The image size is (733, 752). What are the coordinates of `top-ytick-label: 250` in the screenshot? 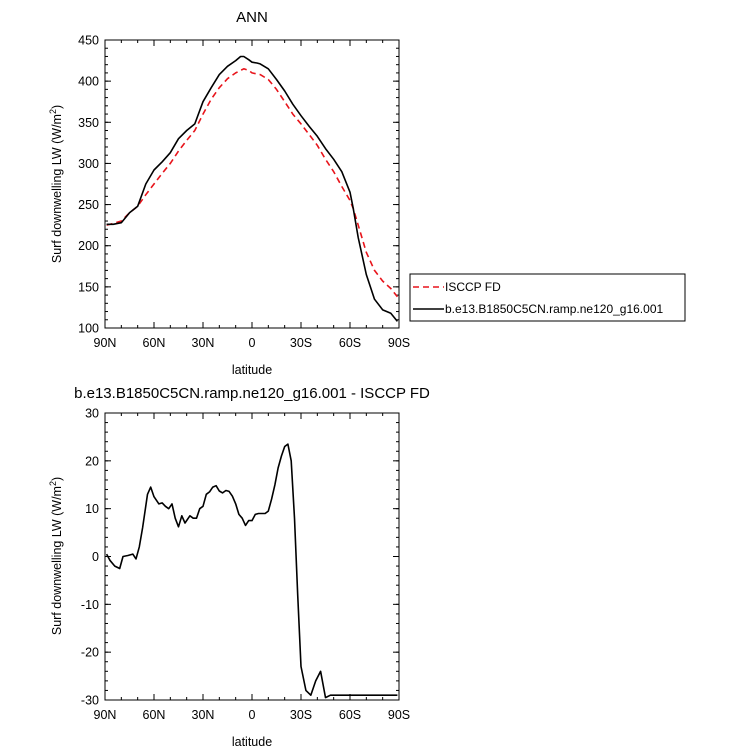 It's located at (88, 205).